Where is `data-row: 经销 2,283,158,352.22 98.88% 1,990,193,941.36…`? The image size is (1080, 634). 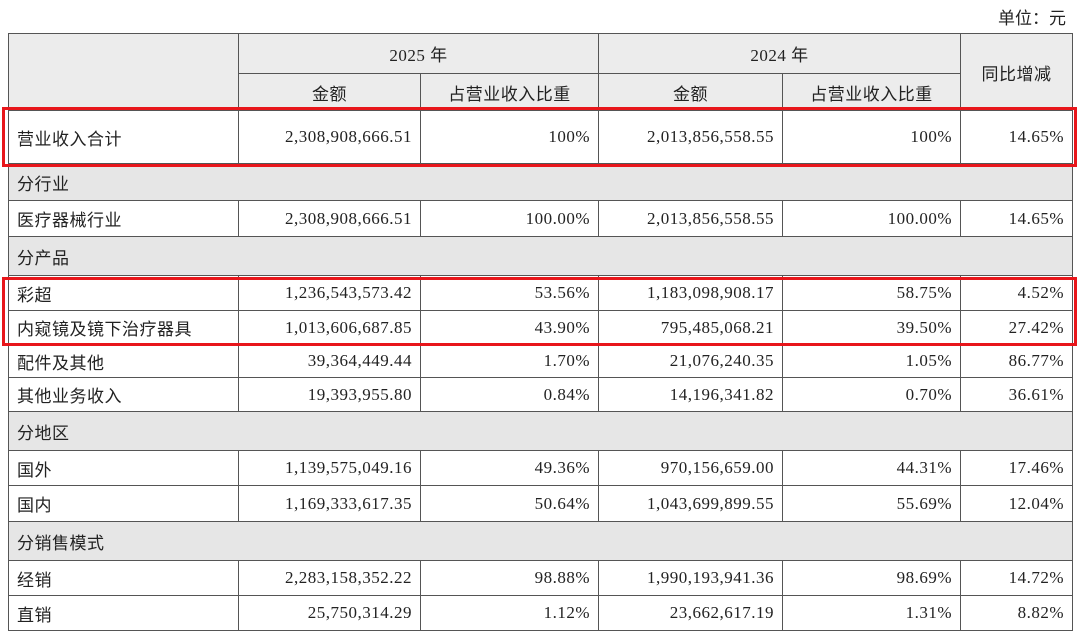
data-row: 经销 2,283,158,352.22 98.88% 1,990,193,941.36… is located at coordinates (540, 578).